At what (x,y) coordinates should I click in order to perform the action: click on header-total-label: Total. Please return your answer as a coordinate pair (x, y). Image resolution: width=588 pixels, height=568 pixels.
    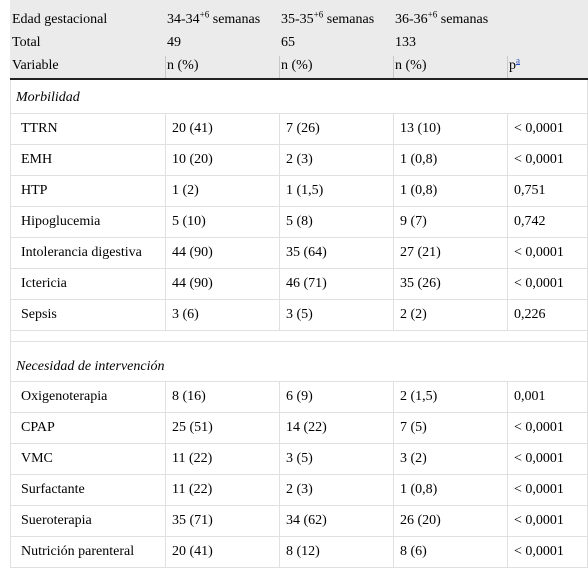
    Looking at the image, I should click on (26, 42).